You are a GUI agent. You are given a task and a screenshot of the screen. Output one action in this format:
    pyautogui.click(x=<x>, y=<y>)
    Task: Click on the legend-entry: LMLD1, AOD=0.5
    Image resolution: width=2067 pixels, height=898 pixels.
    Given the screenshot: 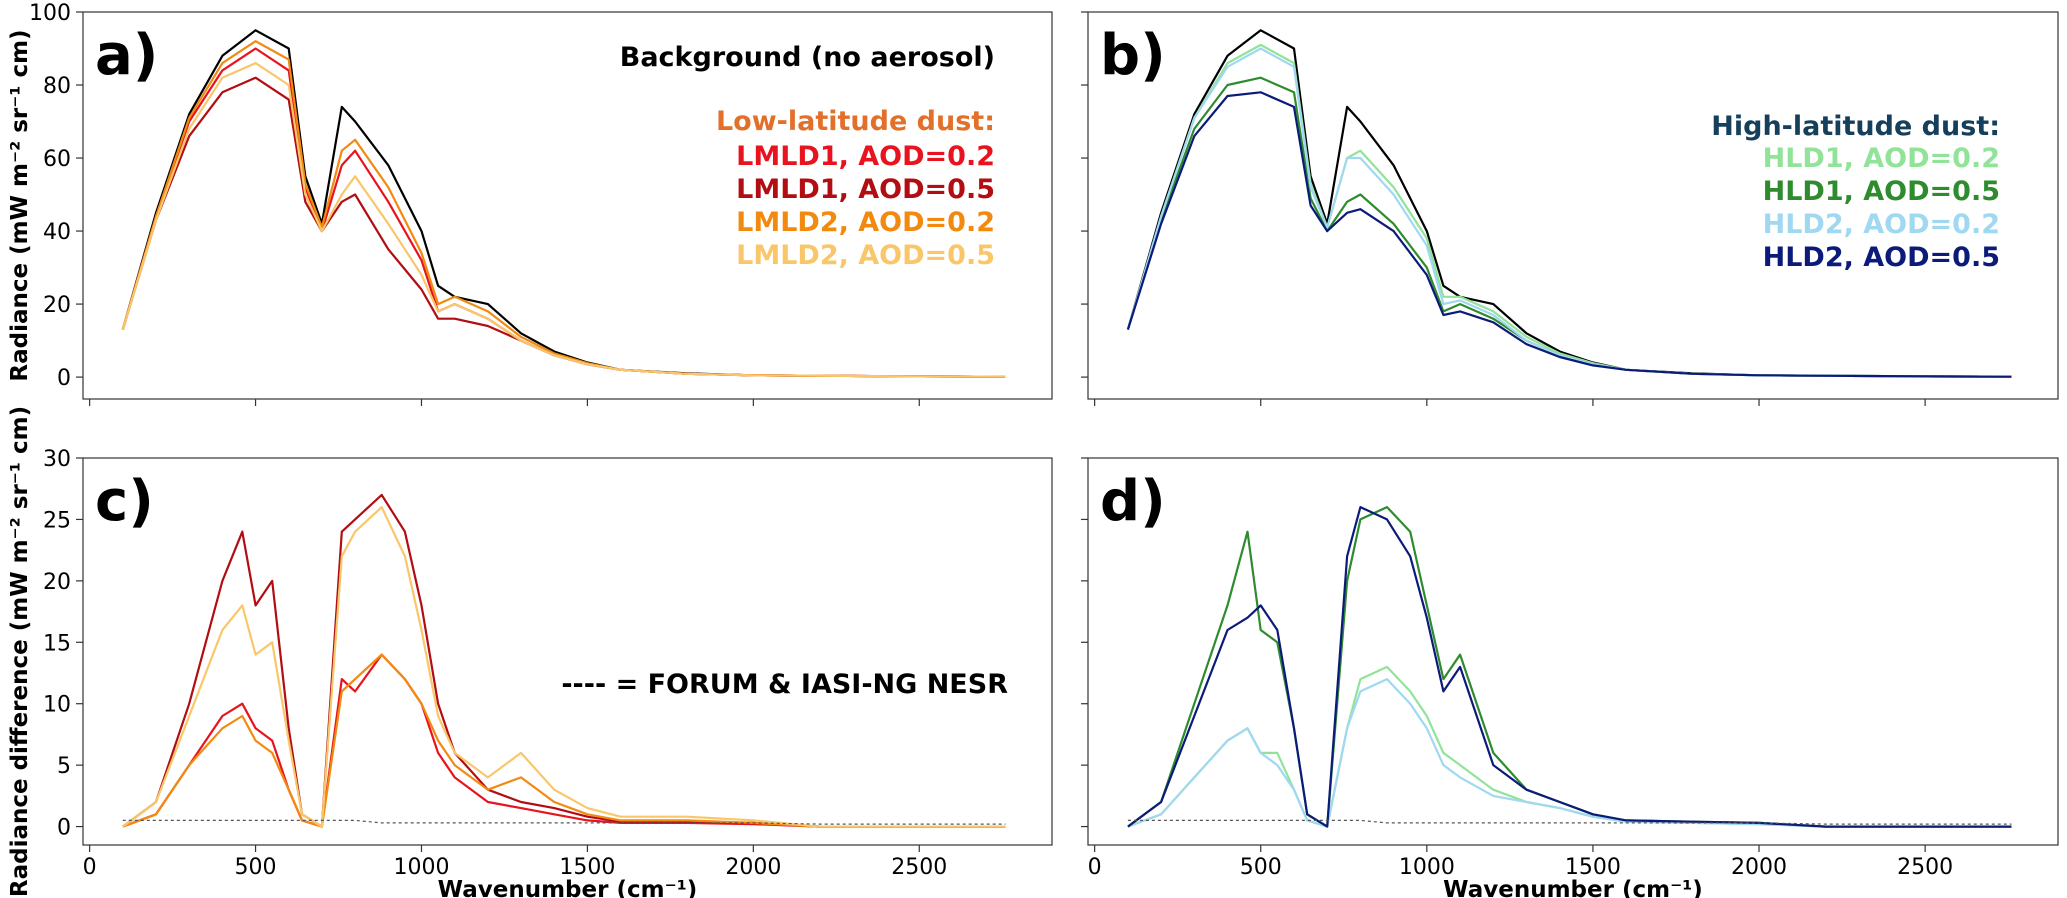 What is the action you would take?
    pyautogui.click(x=865, y=189)
    